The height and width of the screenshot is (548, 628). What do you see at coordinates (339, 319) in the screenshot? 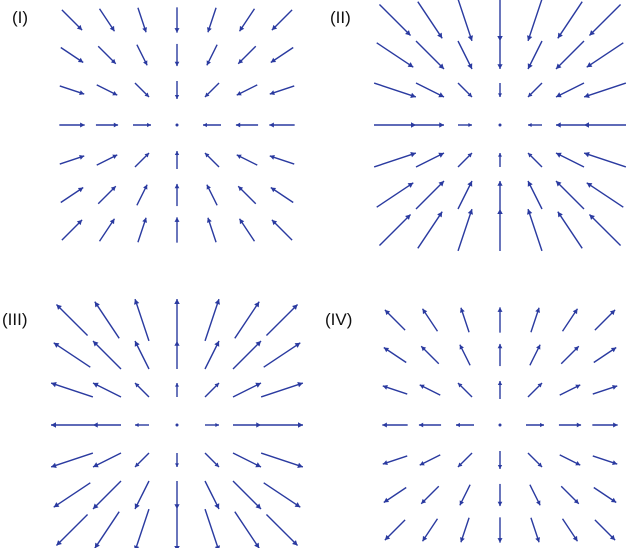
I see `panel-label-IV: (IV)` at bounding box center [339, 319].